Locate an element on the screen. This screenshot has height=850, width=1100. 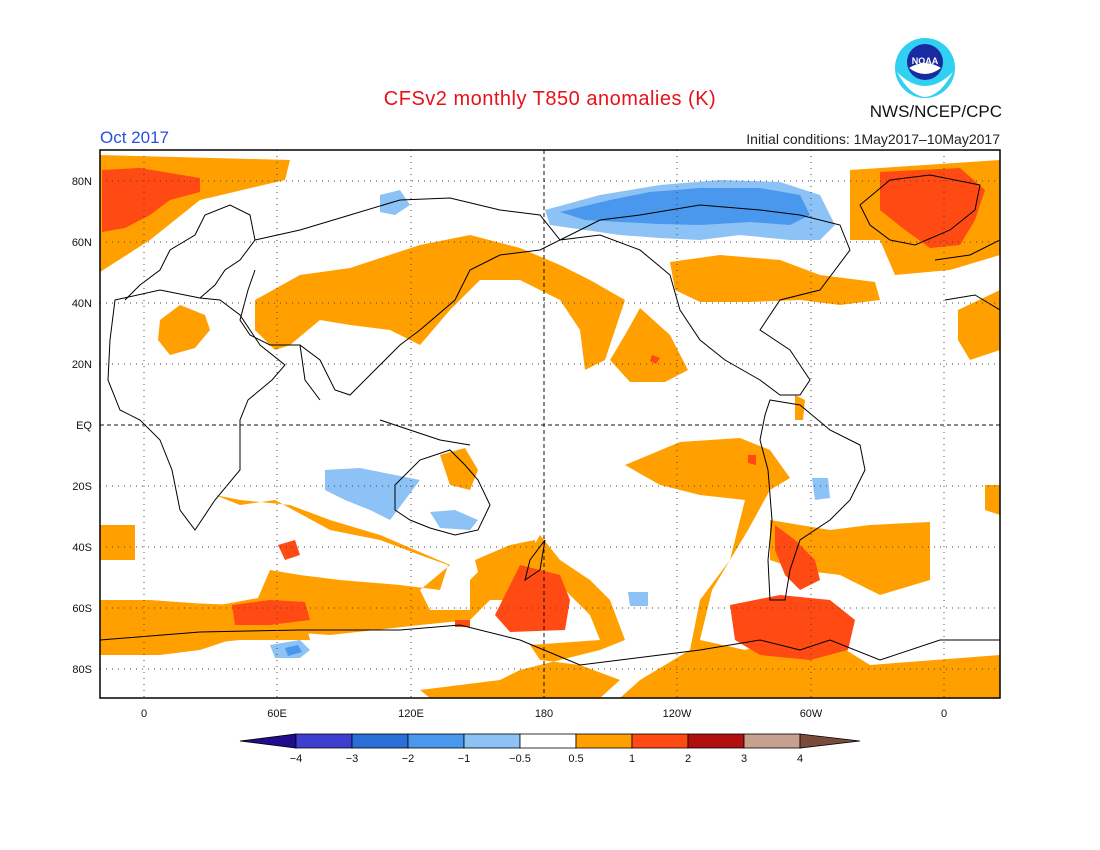
lon-label: 120E is located at coordinates (411, 714).